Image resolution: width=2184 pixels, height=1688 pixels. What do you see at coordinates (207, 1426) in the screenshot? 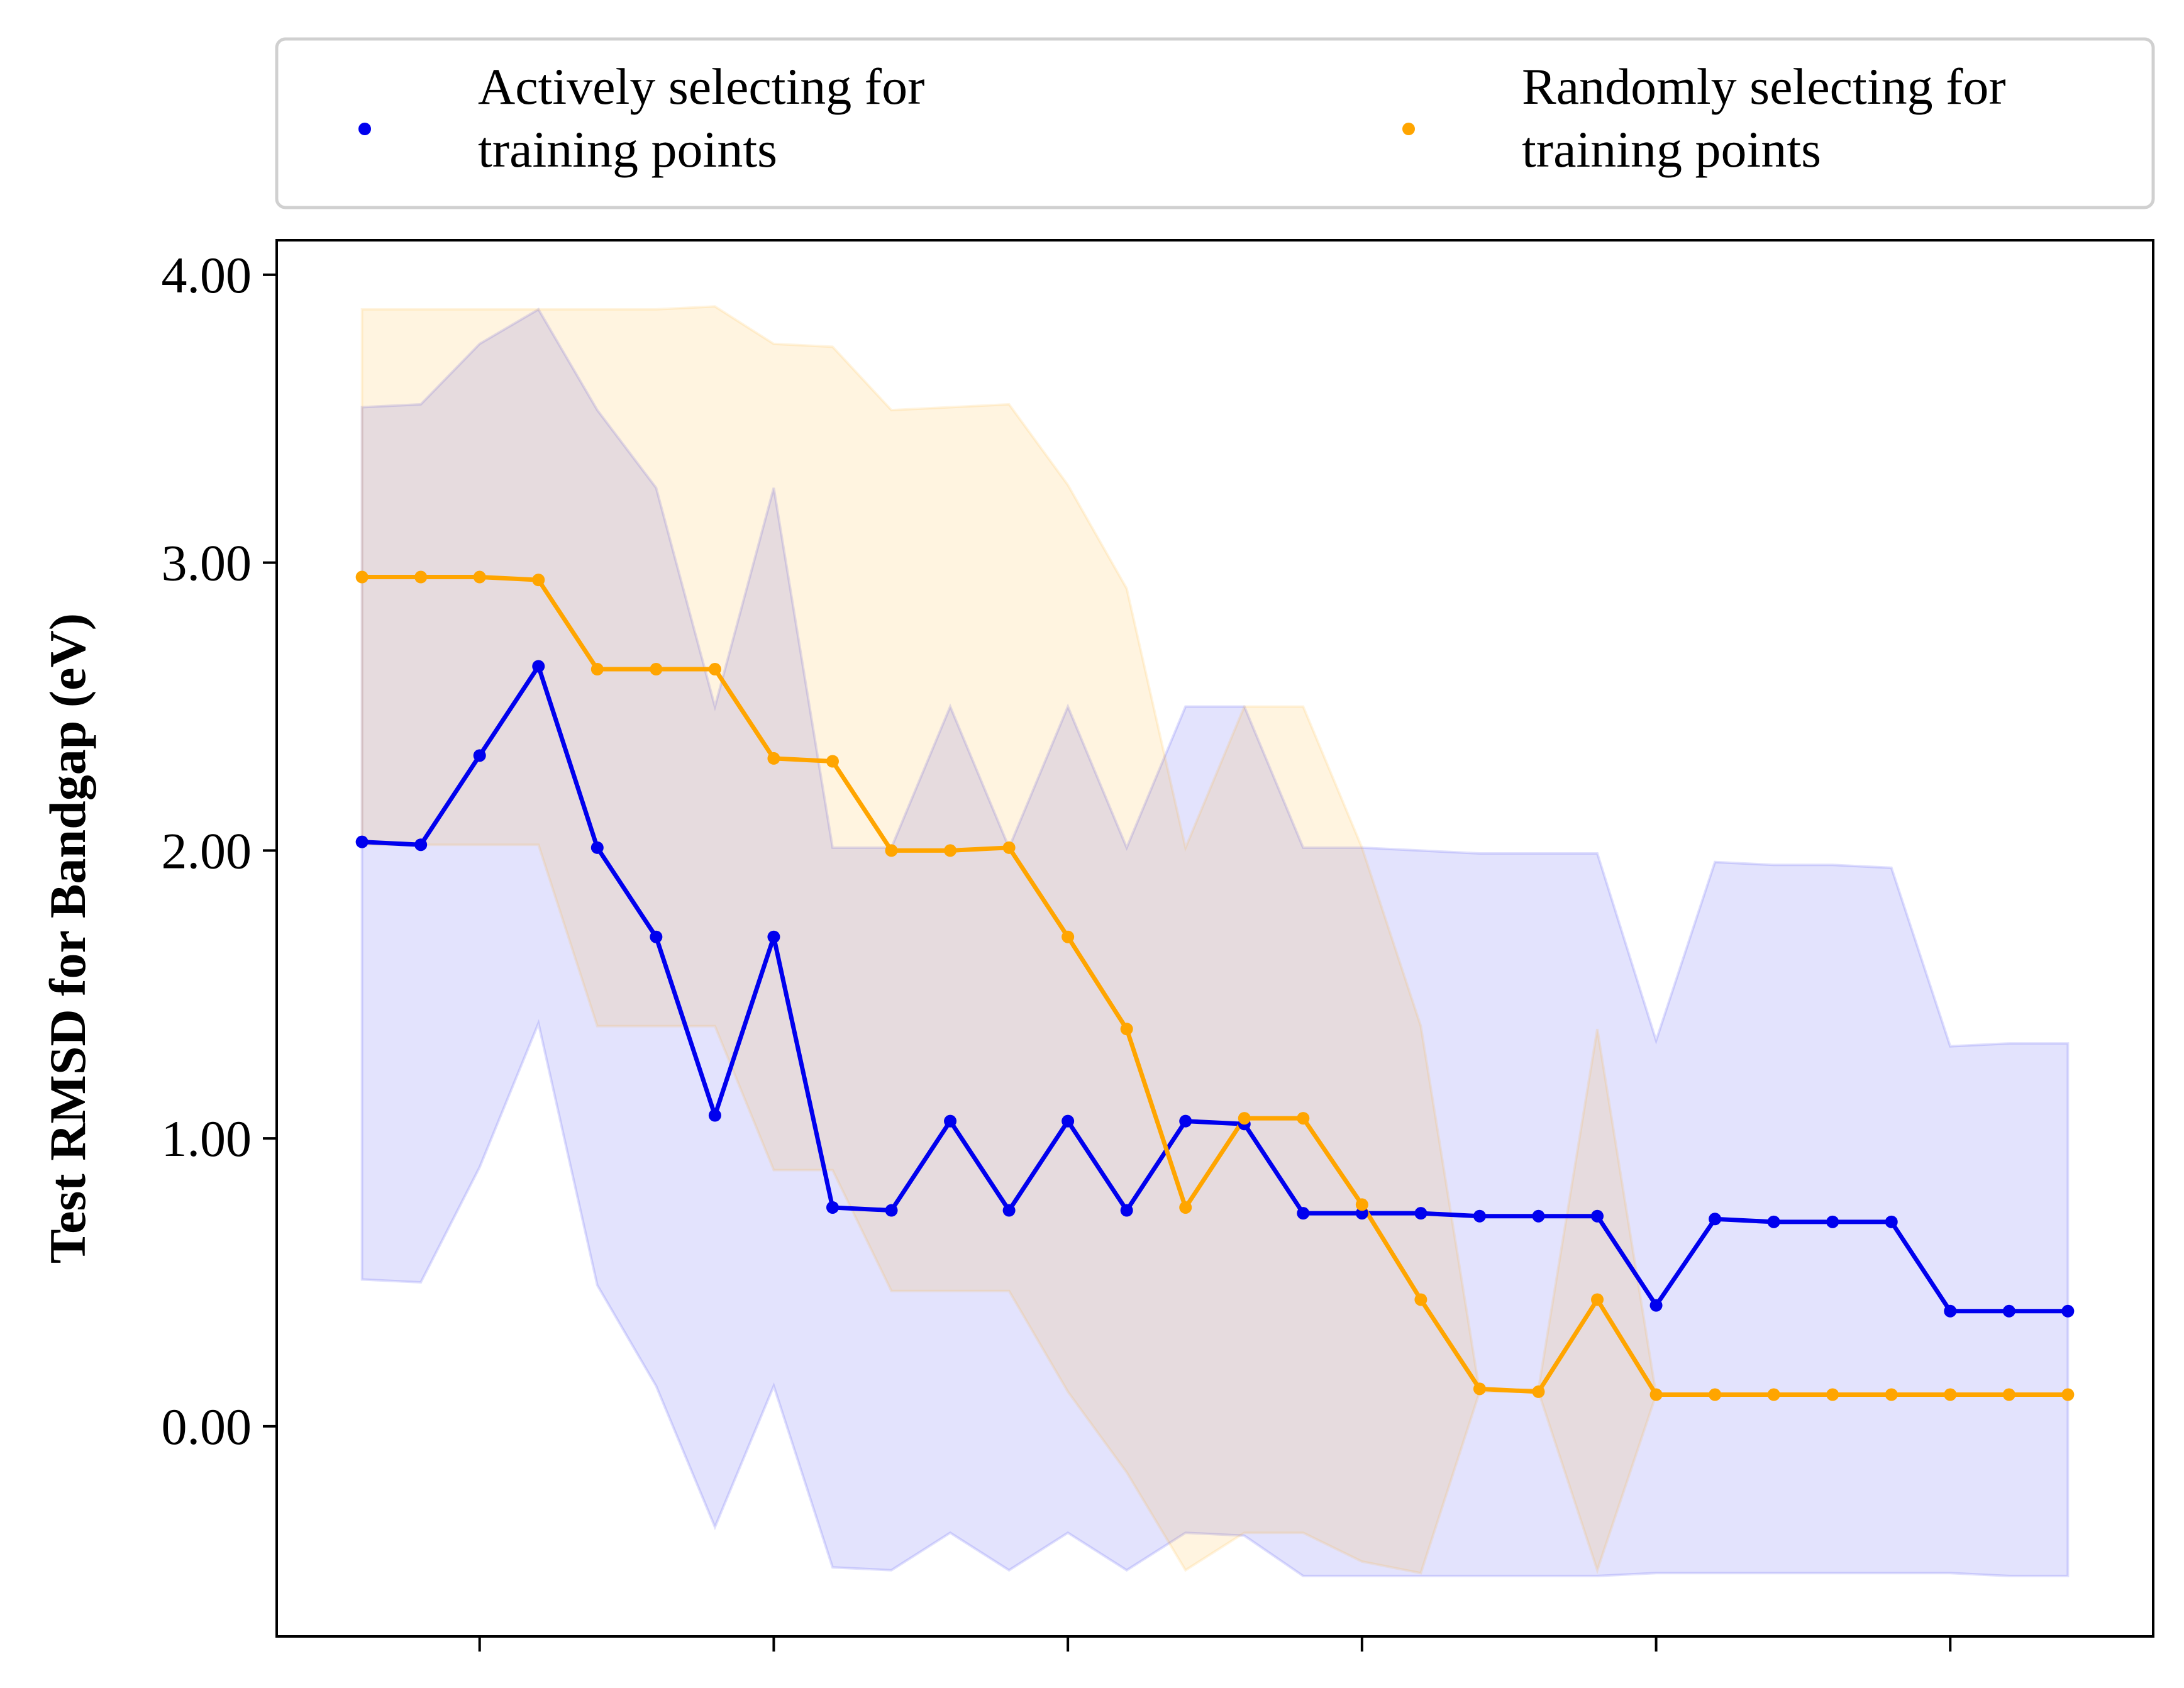
I see `y-tick-label: 0.00` at bounding box center [207, 1426].